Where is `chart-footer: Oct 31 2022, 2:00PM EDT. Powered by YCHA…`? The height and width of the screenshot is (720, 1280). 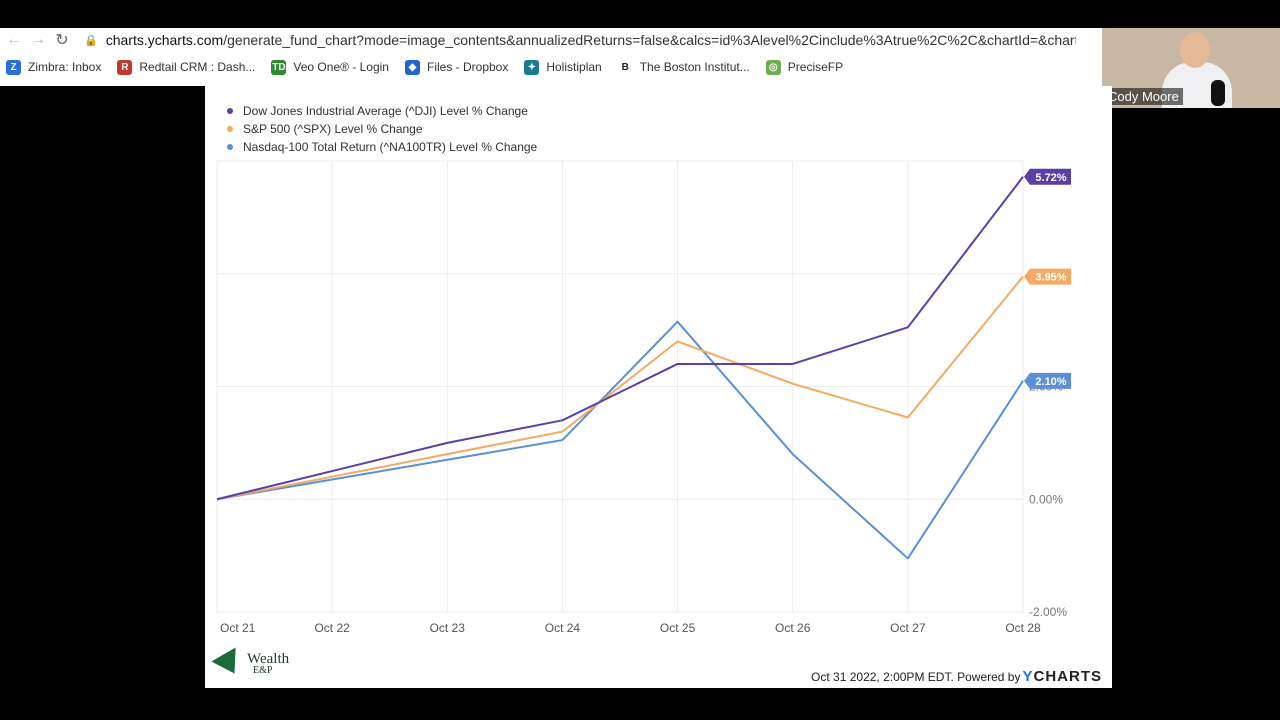 chart-footer: Oct 31 2022, 2:00PM EDT. Powered by YCHA… is located at coordinates (956, 676).